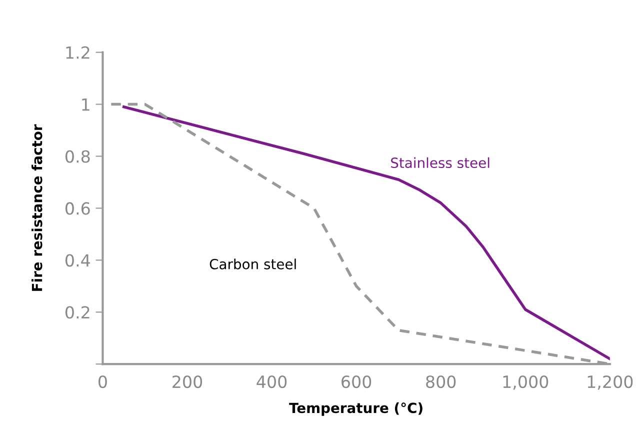 This screenshot has width=642, height=436. What do you see at coordinates (187, 381) in the screenshot?
I see `x-tick-label: 200` at bounding box center [187, 381].